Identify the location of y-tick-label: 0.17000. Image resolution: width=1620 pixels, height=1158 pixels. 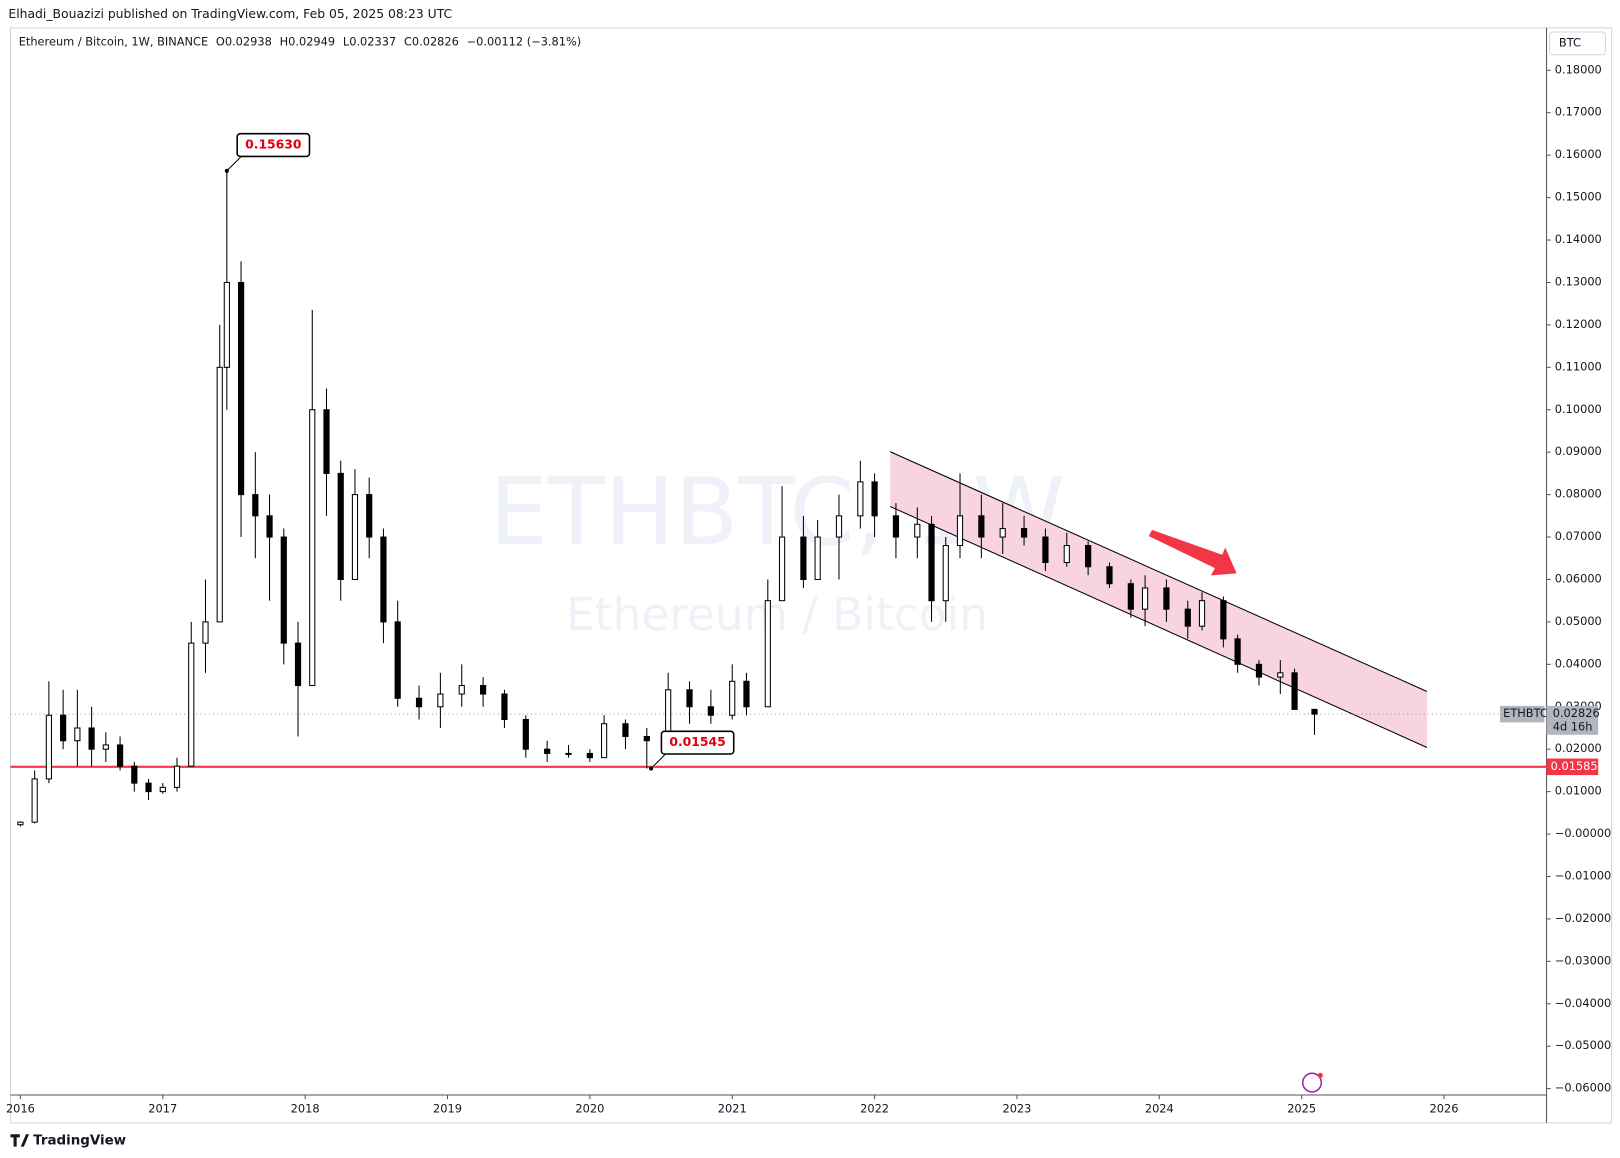
(1578, 112).